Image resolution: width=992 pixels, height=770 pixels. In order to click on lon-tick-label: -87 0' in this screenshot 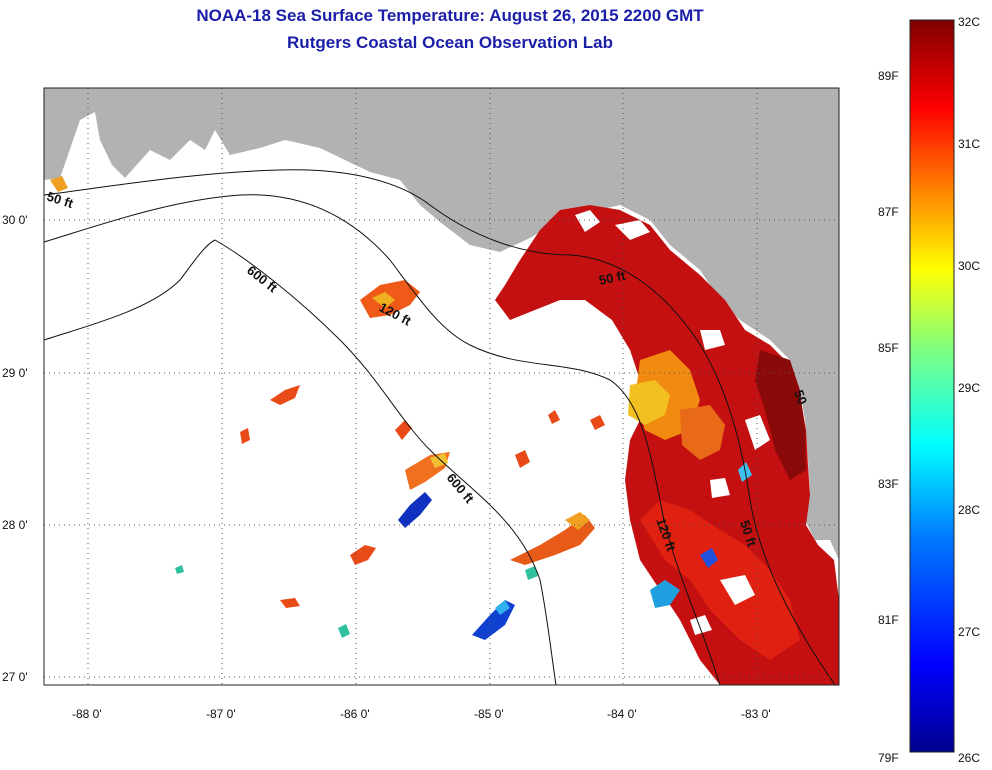, I will do `click(221, 714)`.